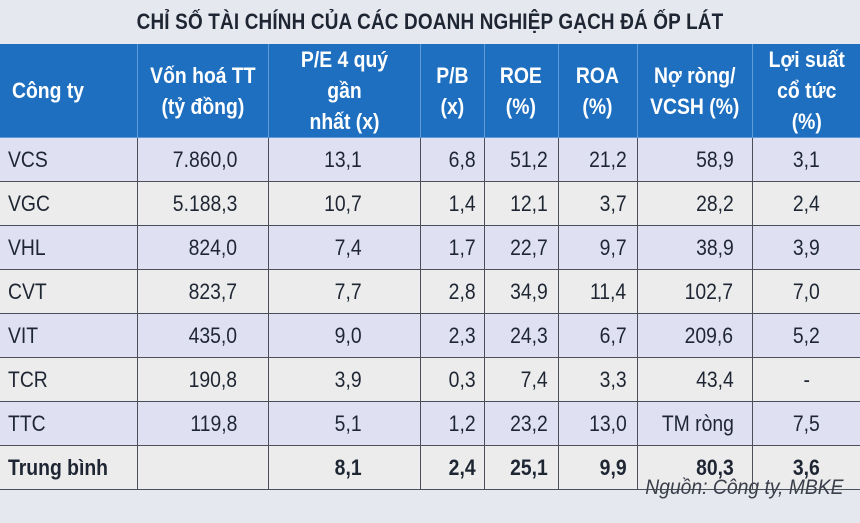 This screenshot has width=860, height=523. Describe the element at coordinates (69, 159) in the screenshot. I see `cell-company: VCS` at that location.